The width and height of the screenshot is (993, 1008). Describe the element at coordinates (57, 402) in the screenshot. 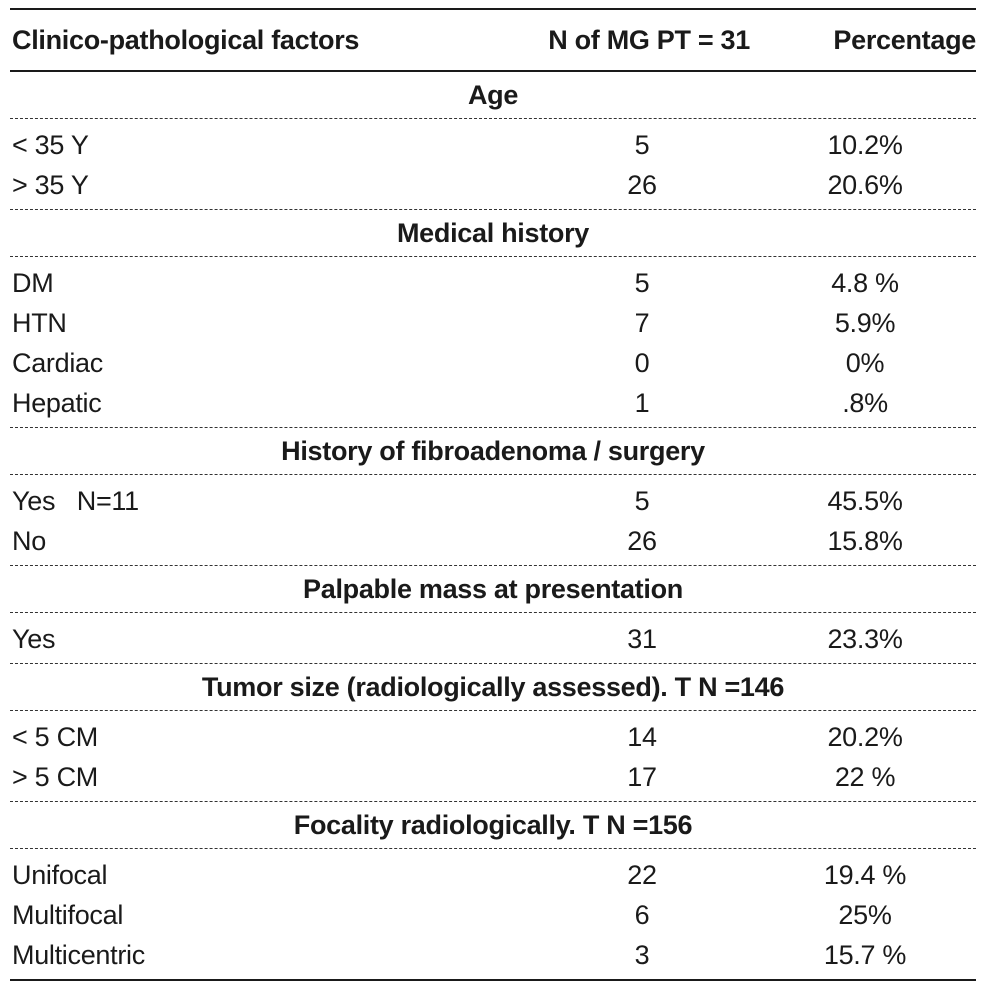

I see `cell-factor: Hepatic` at that location.